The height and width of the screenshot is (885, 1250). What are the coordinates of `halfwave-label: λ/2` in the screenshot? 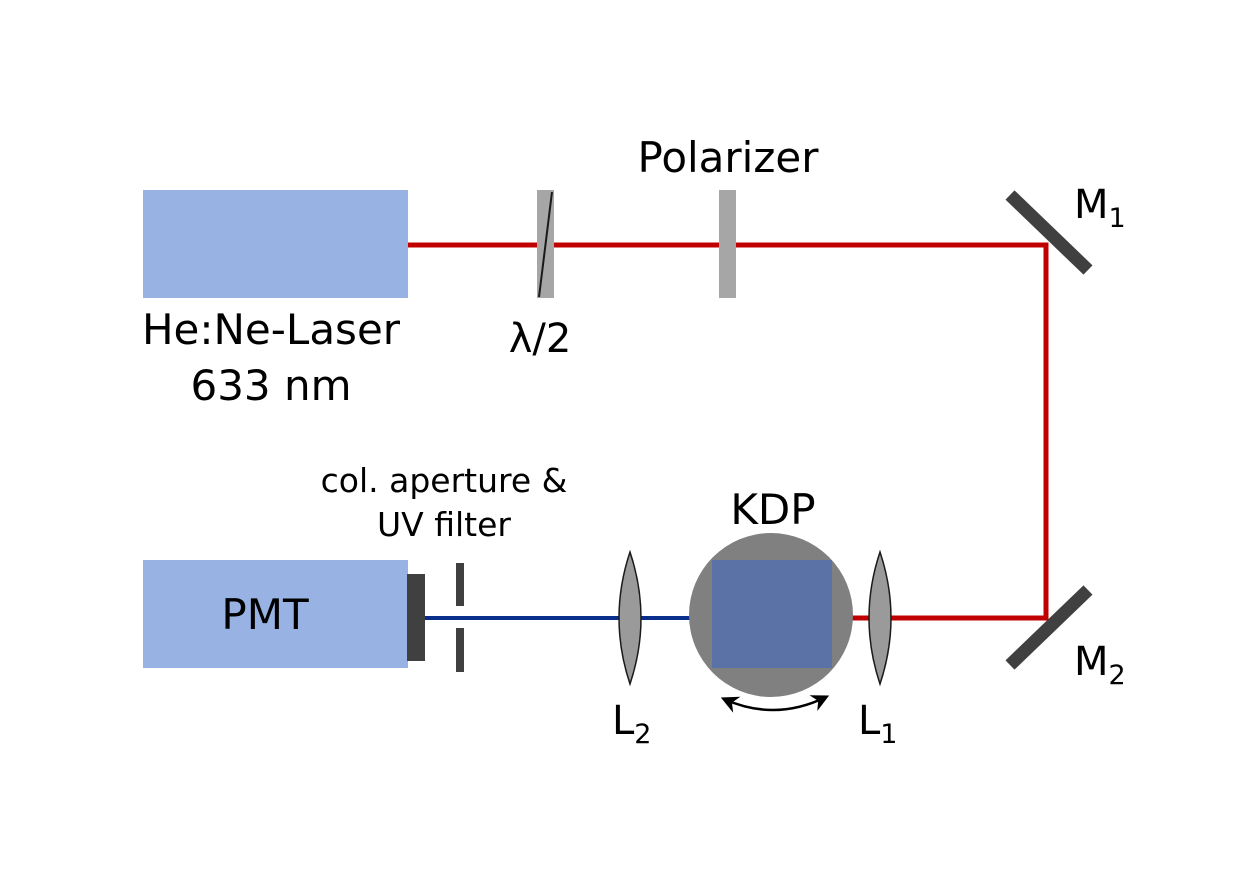 It's located at (540, 339).